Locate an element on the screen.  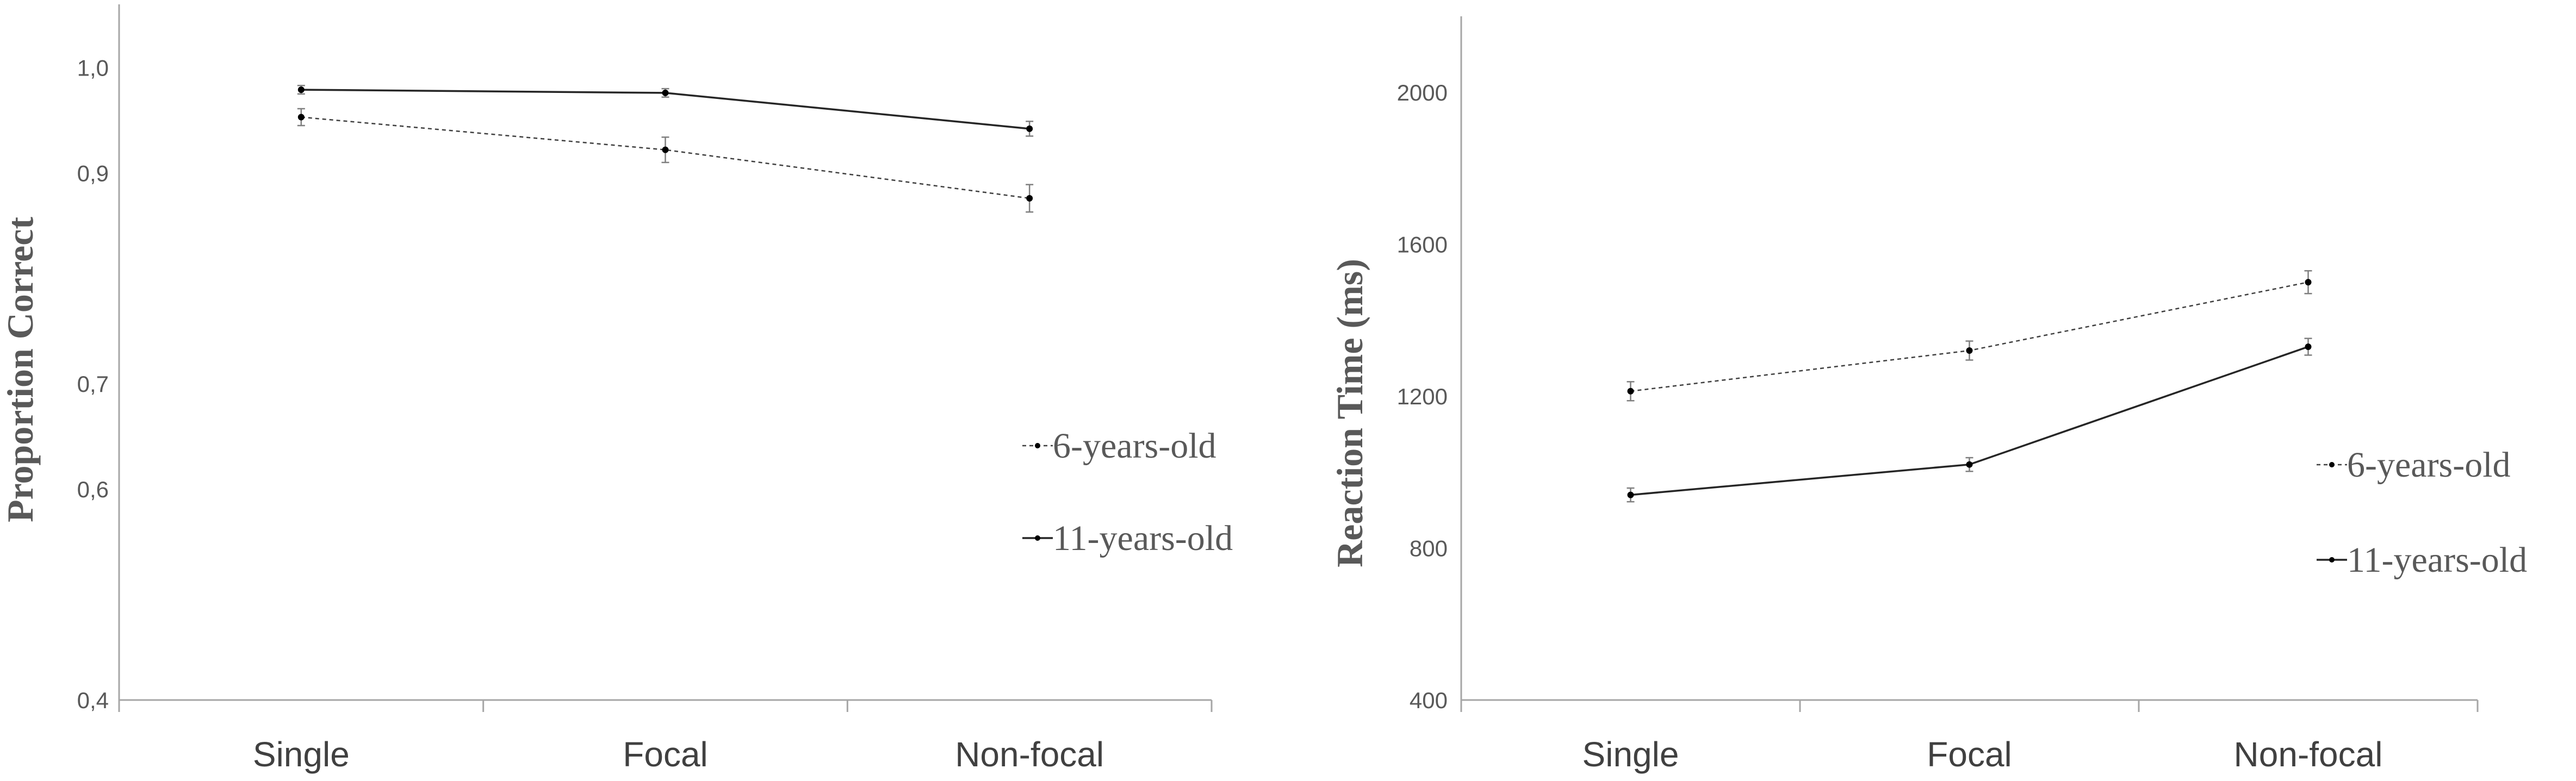
y-tick-label: 400 is located at coordinates (1429, 700).